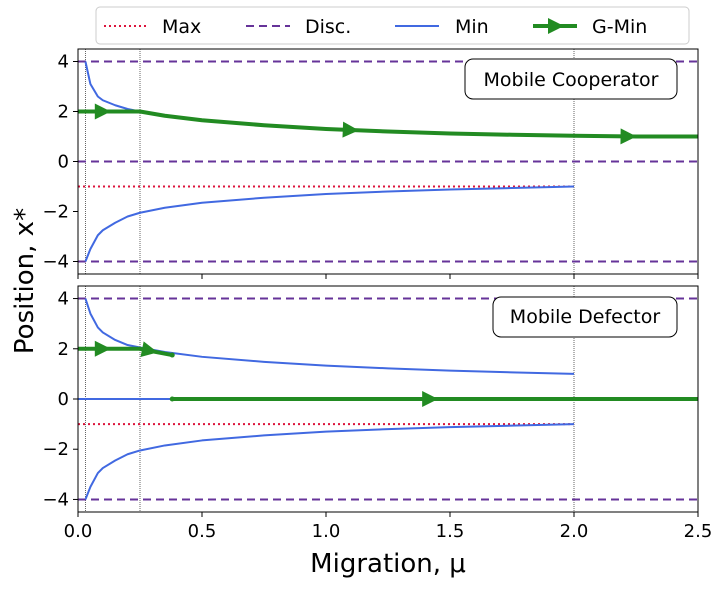 This screenshot has height=589, width=724. What do you see at coordinates (619, 27) in the screenshot?
I see `legend-label-gmin: G-Min` at bounding box center [619, 27].